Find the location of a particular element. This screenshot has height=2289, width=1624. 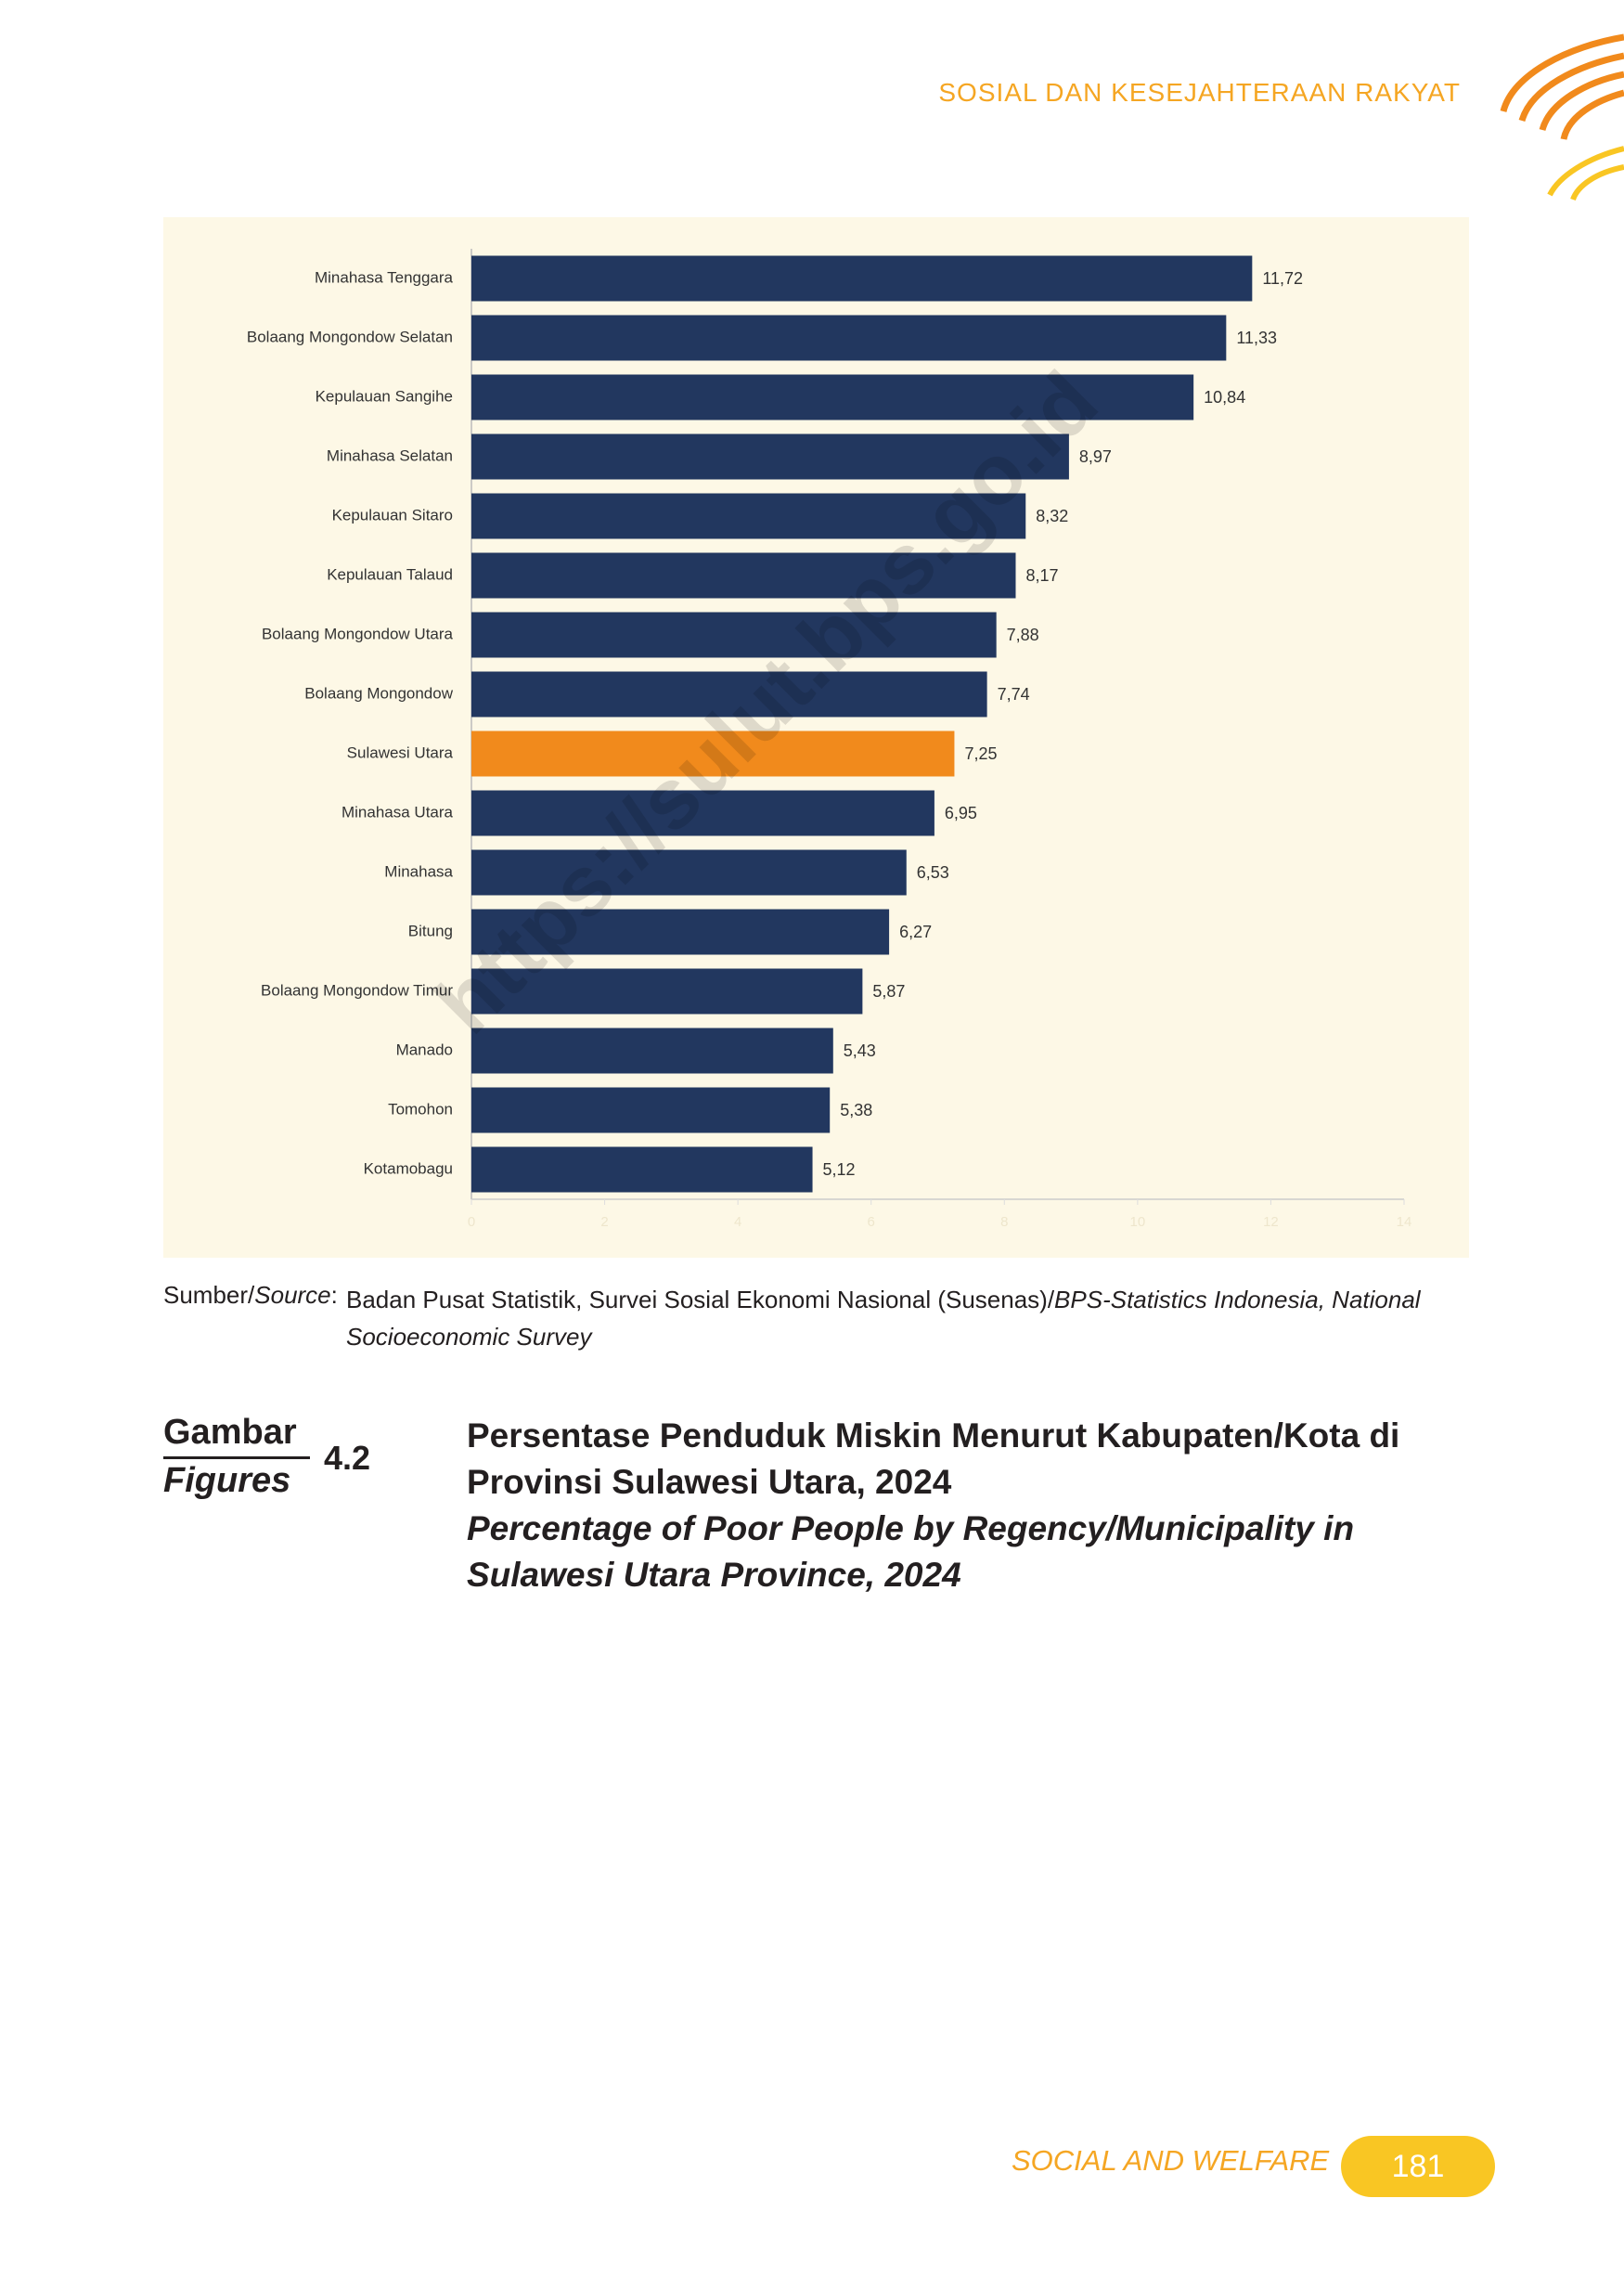

value-label: 11,72 is located at coordinates (1283, 278).